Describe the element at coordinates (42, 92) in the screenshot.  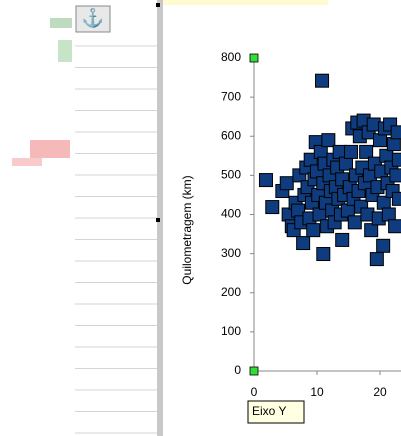
I see `sheet-icons` at that location.